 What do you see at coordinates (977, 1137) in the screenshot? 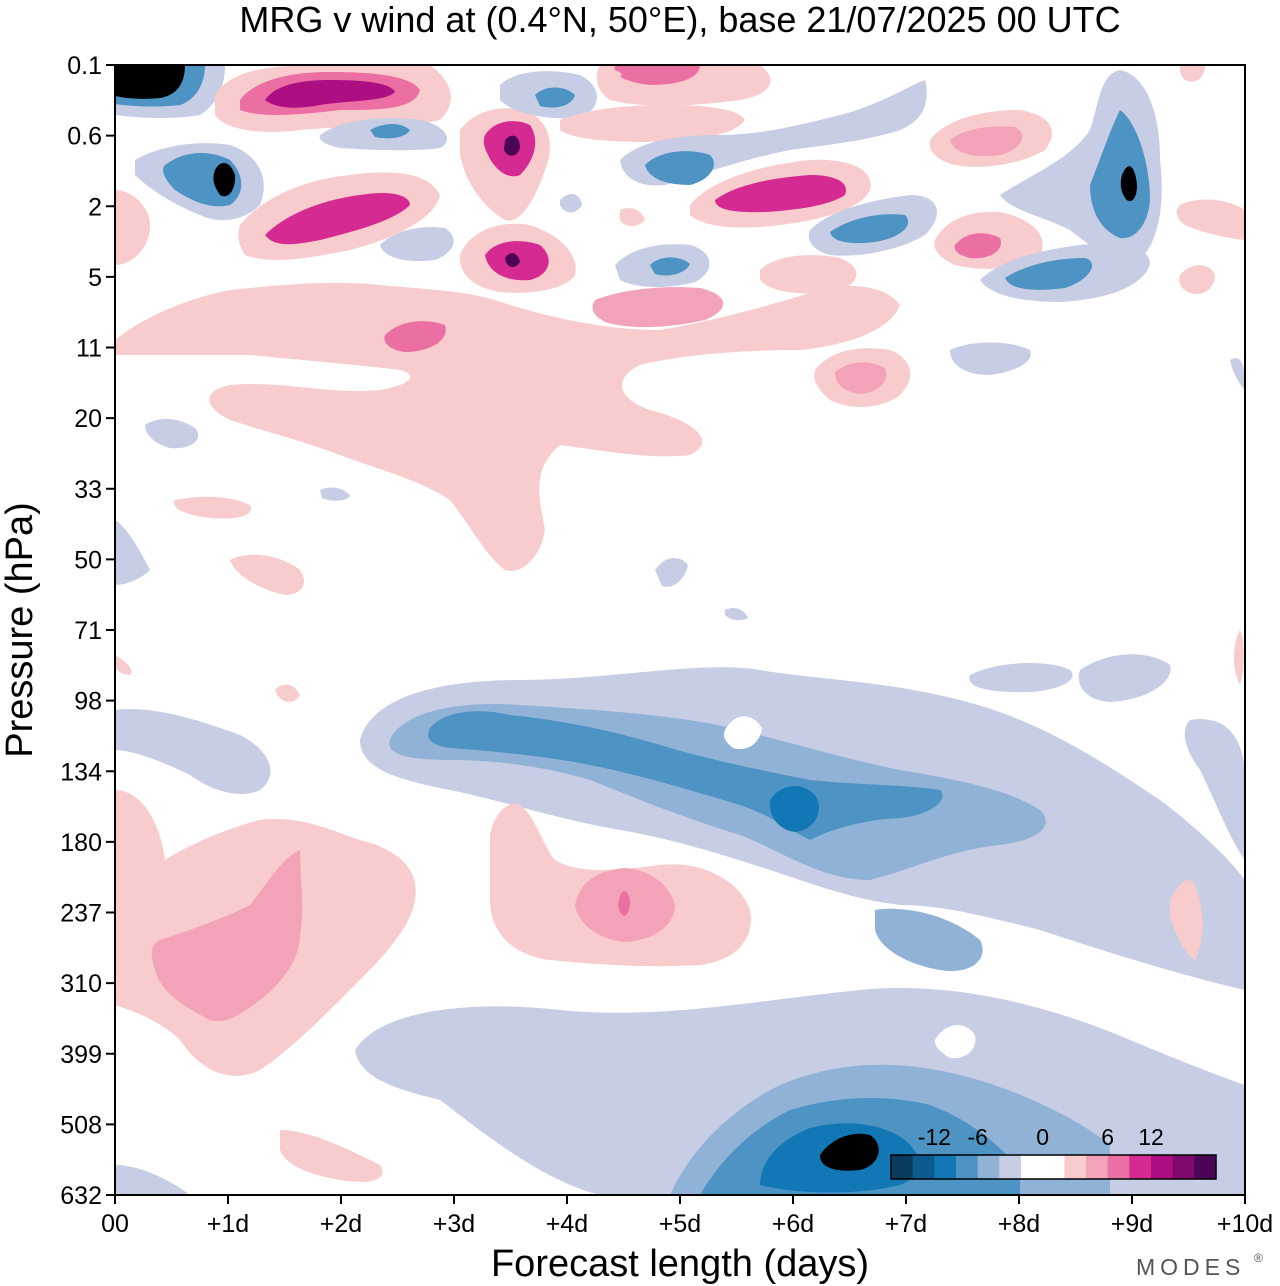
I see `legend-label: -6` at bounding box center [977, 1137].